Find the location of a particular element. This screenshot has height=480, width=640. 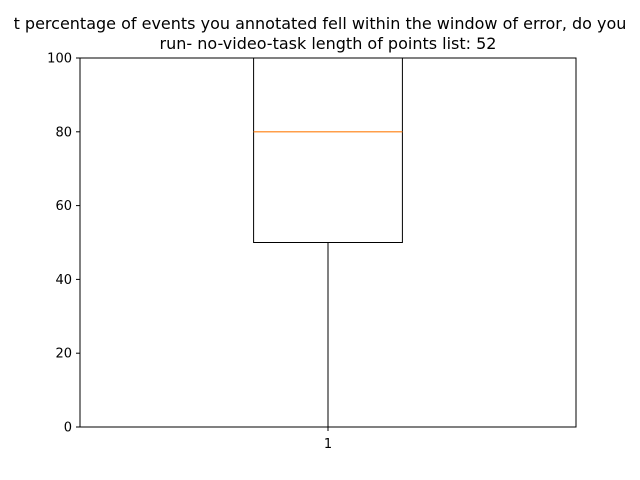

y-tick-label: 20 is located at coordinates (63, 354).